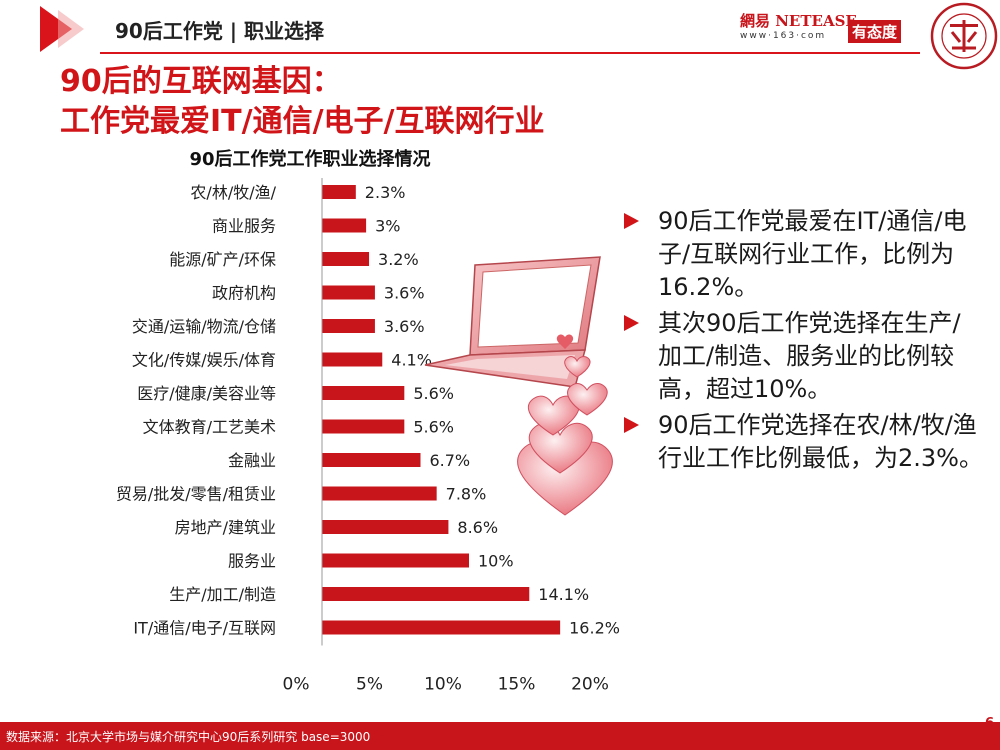  I want to click on slide-headline: 90后的互联网基因： 工作党最爱IT/通信/电子/互联网行业, so click(302, 102).